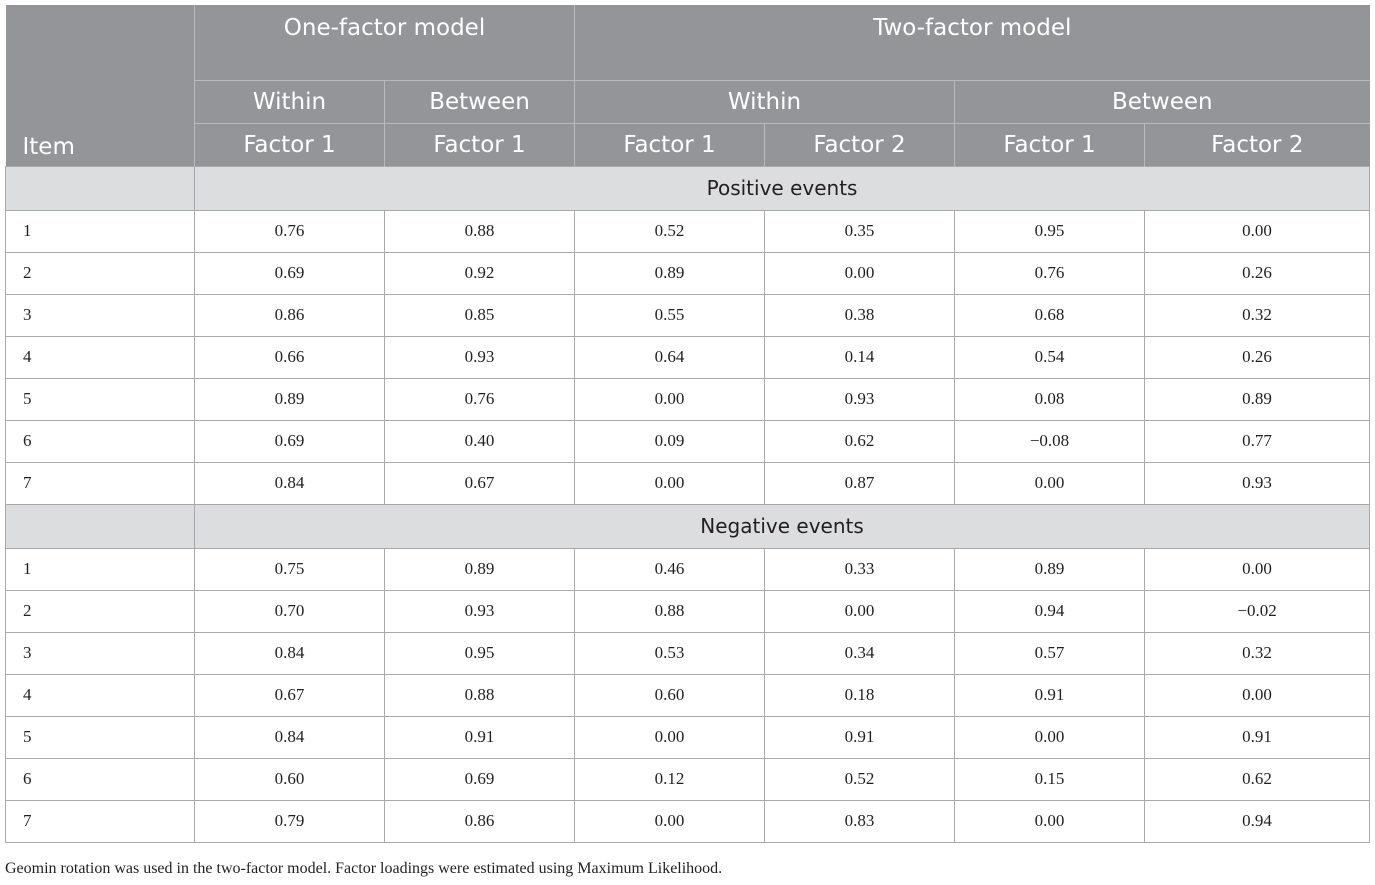  What do you see at coordinates (782, 188) in the screenshot?
I see `section-title: Positive events` at bounding box center [782, 188].